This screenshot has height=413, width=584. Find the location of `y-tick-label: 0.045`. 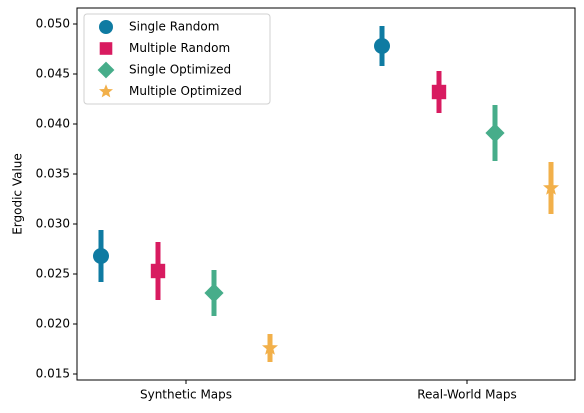

y-tick-label: 0.045 is located at coordinates (53, 74).